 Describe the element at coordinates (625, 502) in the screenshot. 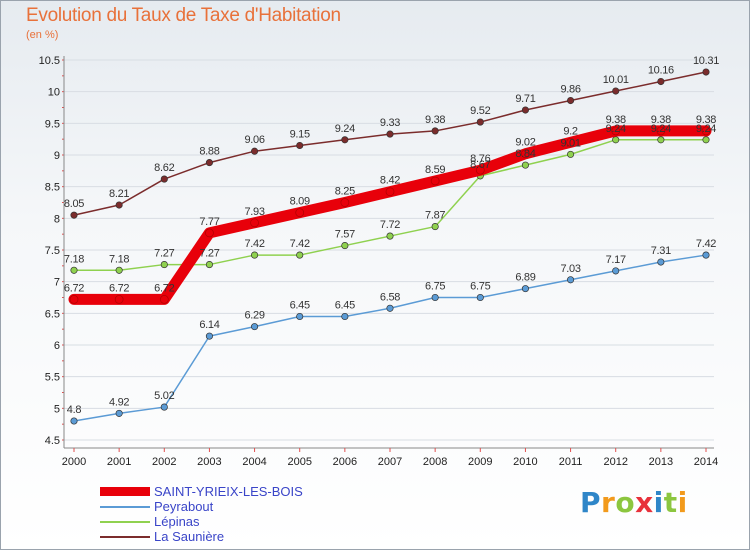

I see `logo-letter: o` at that location.